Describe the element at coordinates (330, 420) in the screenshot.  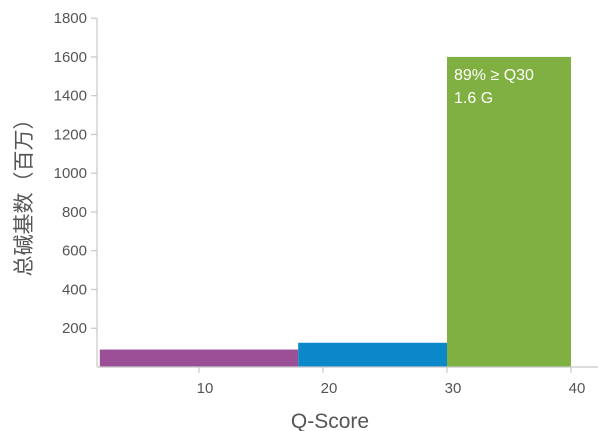
I see `x-axis-title: Q-Score` at that location.